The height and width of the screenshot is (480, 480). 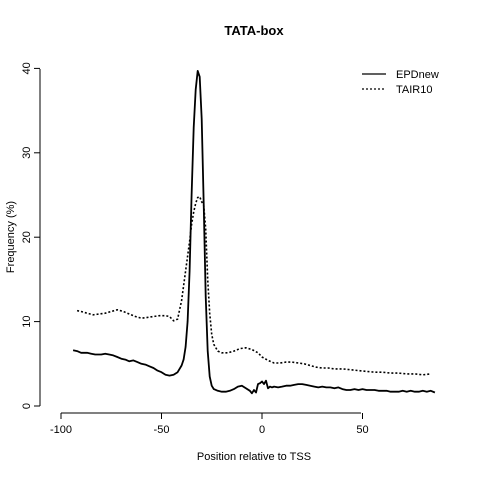 I want to click on y-tick-label: 10, so click(x=27, y=321).